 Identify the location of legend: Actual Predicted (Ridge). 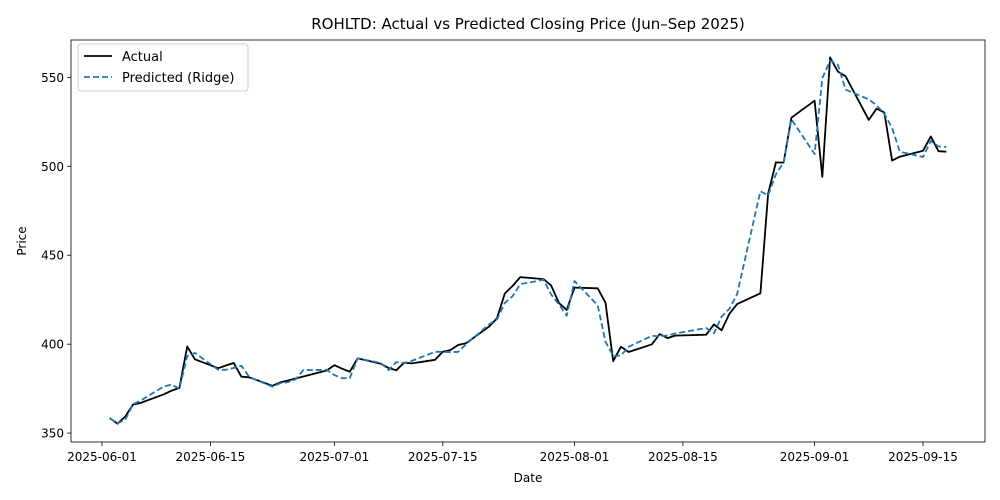
(163, 67).